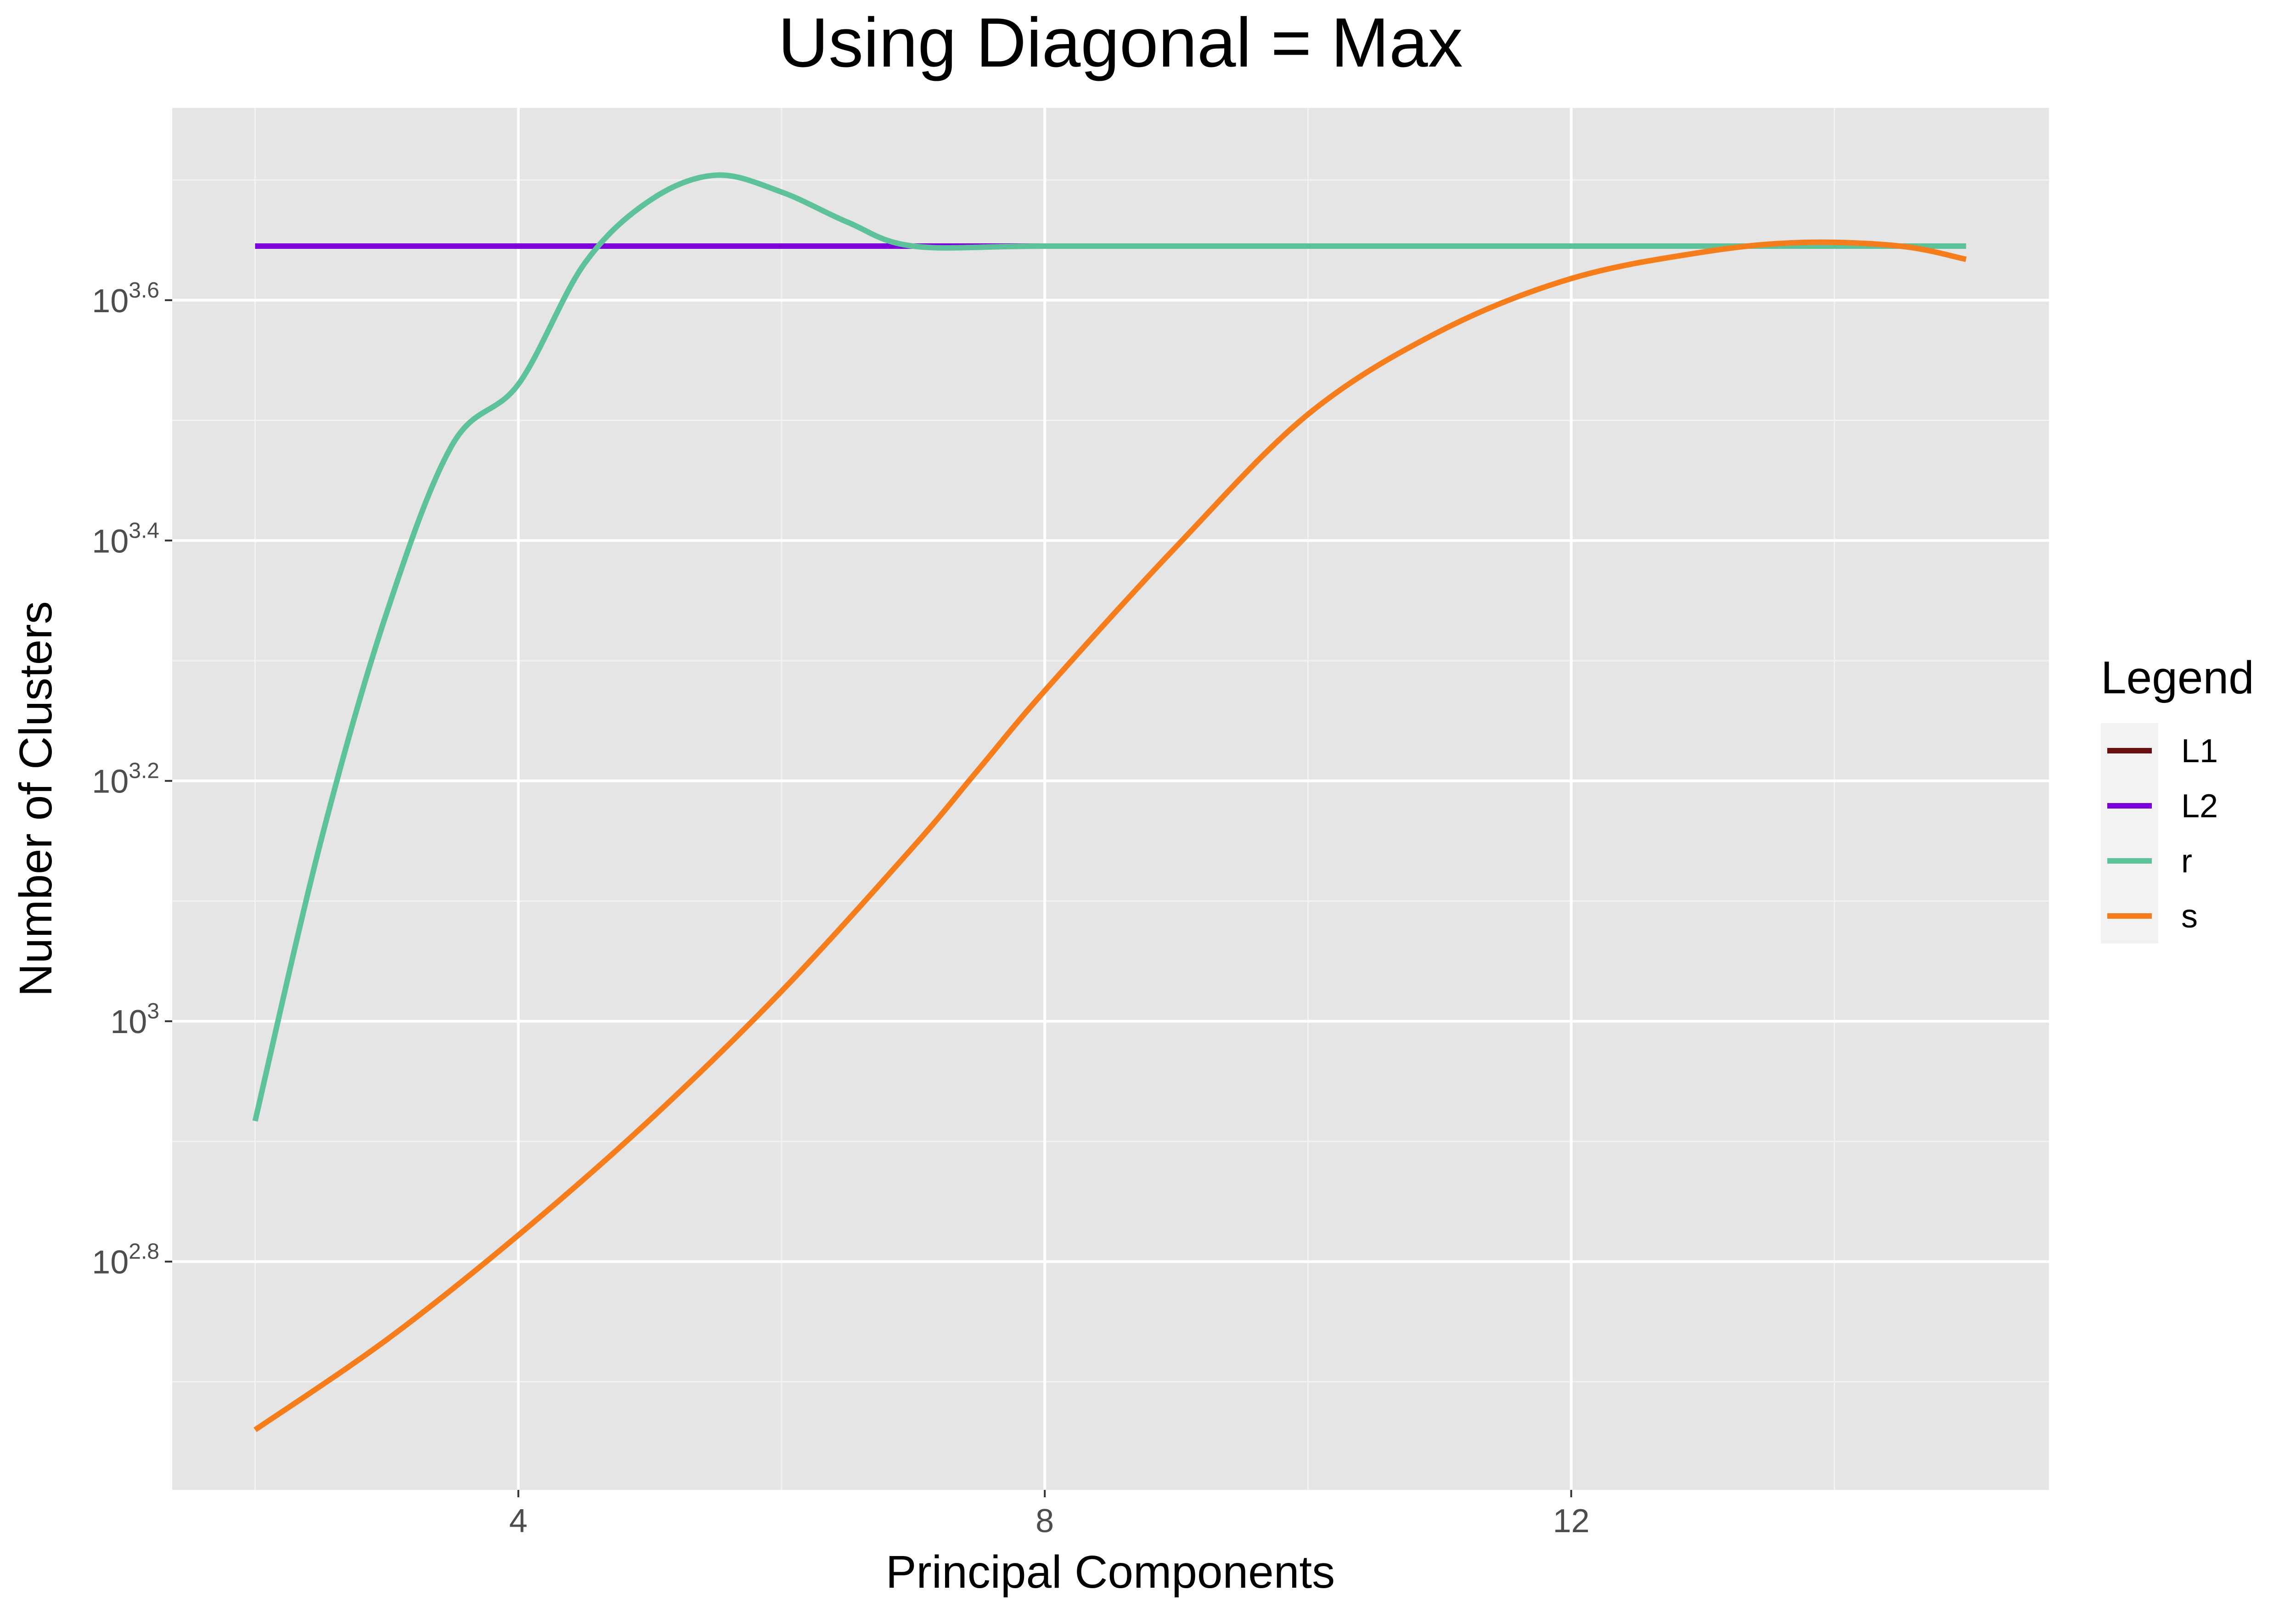 This screenshot has width=2296, height=1607. What do you see at coordinates (2178, 677) in the screenshot?
I see `legend-title: Legend` at bounding box center [2178, 677].